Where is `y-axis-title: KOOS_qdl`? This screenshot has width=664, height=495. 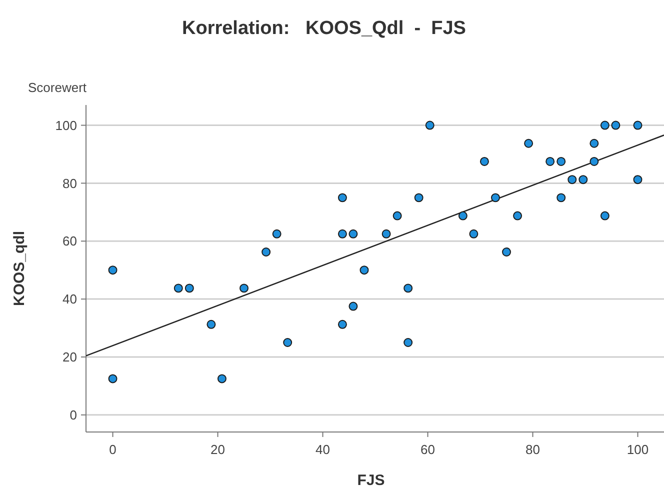 y-axis-title: KOOS_qdl is located at coordinates (19, 268).